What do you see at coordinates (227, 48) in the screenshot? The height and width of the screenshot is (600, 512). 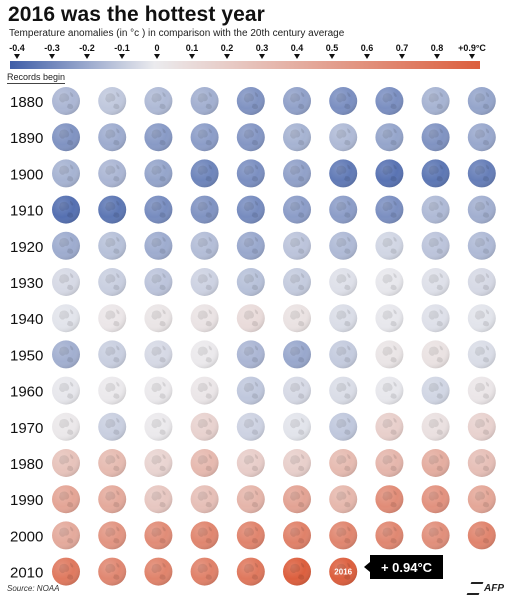 I see `scale-tick-label: 0.2` at bounding box center [227, 48].